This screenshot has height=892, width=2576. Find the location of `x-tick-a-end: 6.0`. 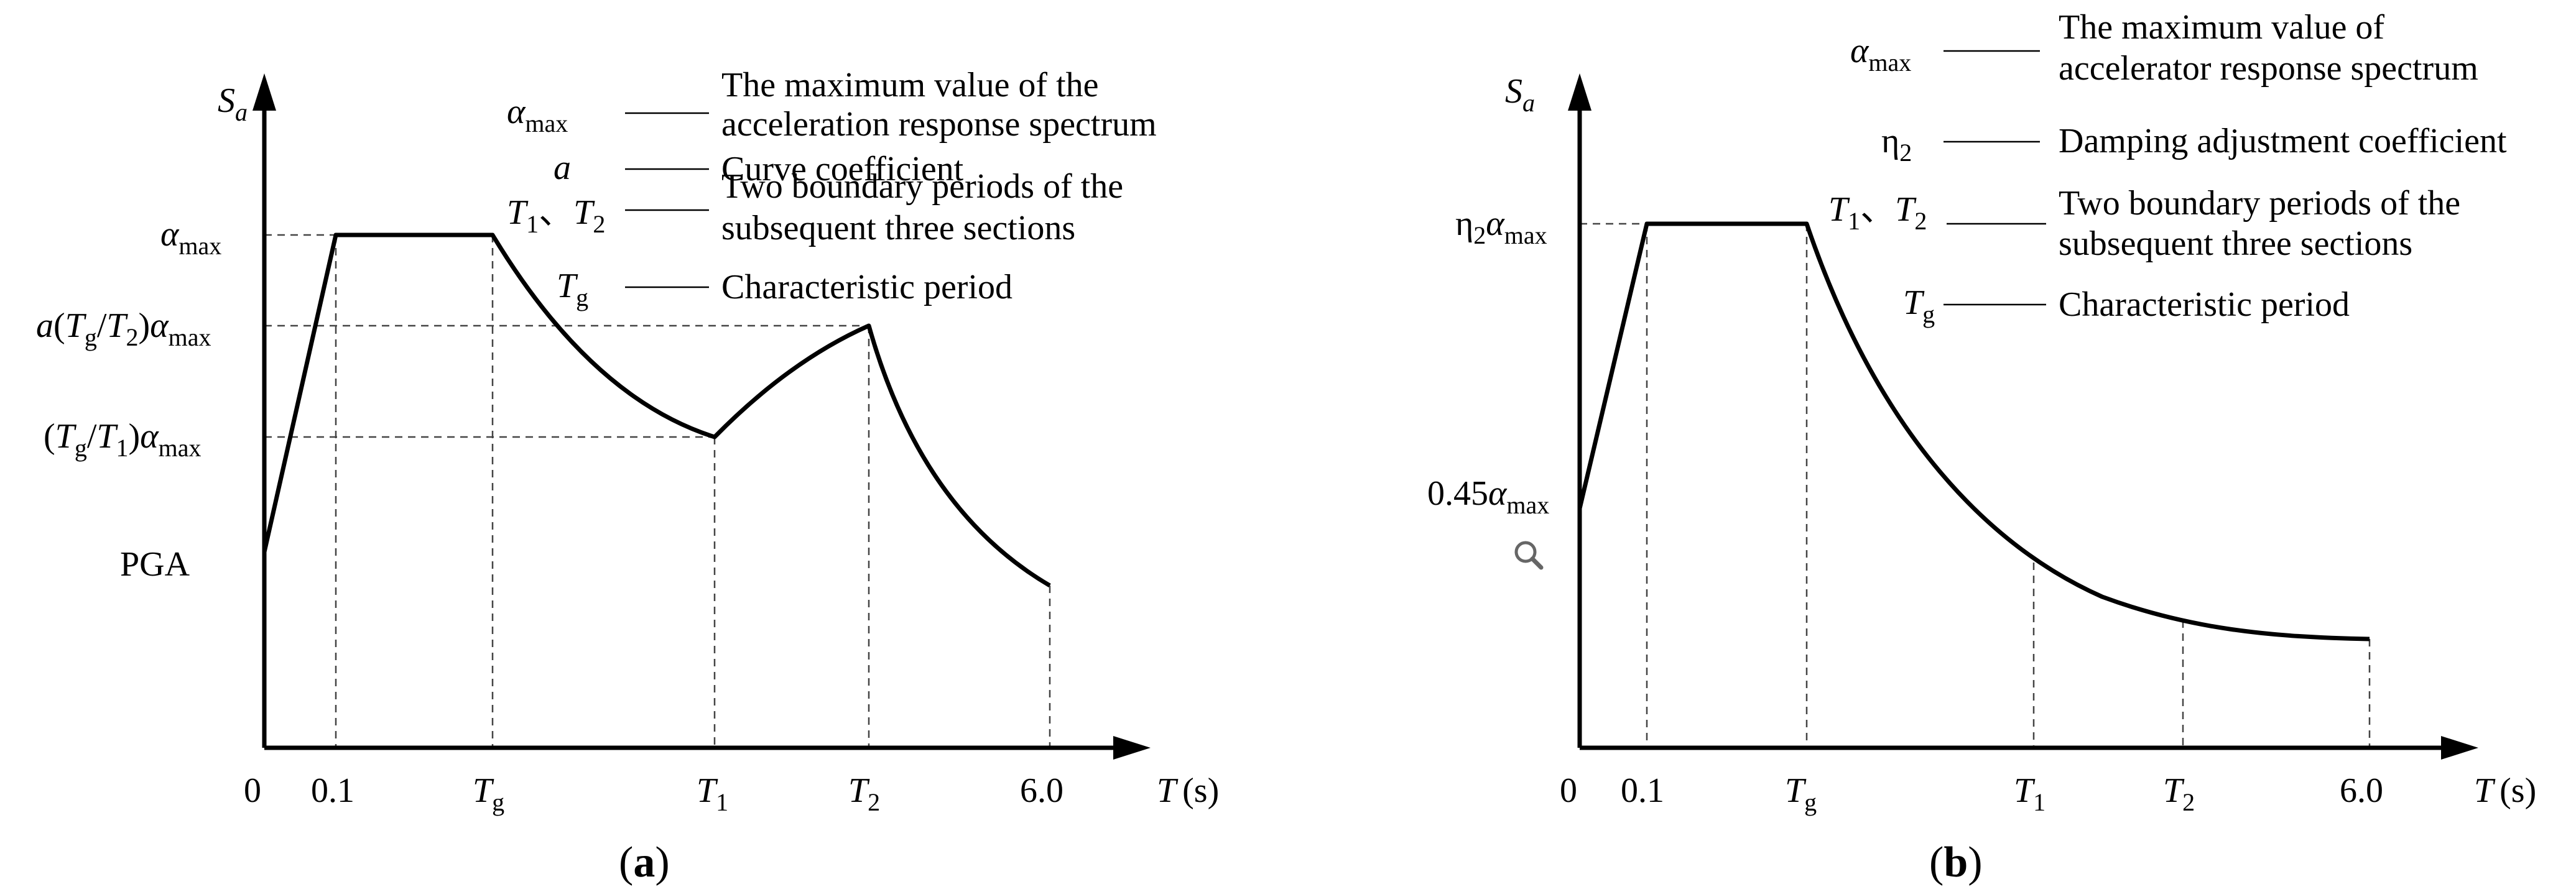

x-tick-a-end: 6.0 is located at coordinates (1042, 791).